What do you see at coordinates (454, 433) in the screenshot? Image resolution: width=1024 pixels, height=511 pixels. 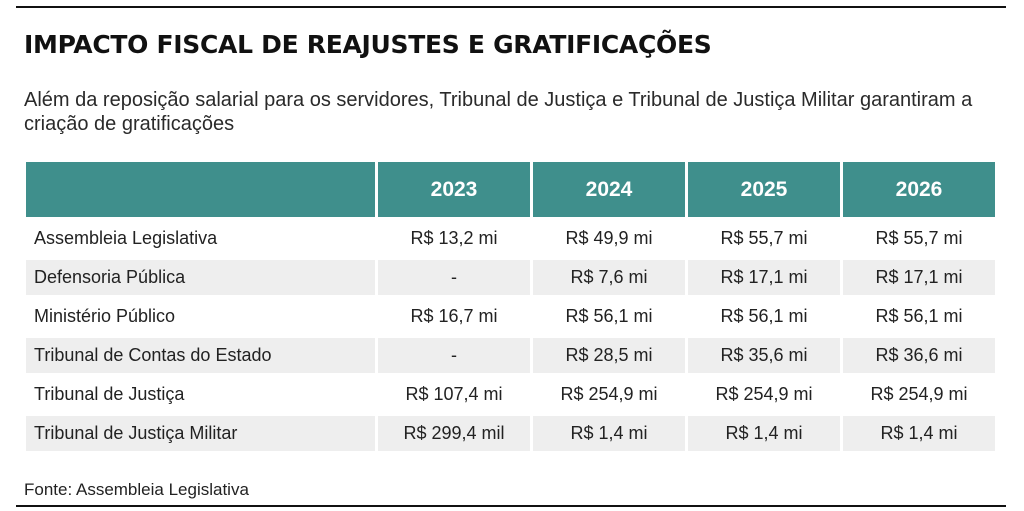 I see `table-cell: R$ 299,4 mil` at bounding box center [454, 433].